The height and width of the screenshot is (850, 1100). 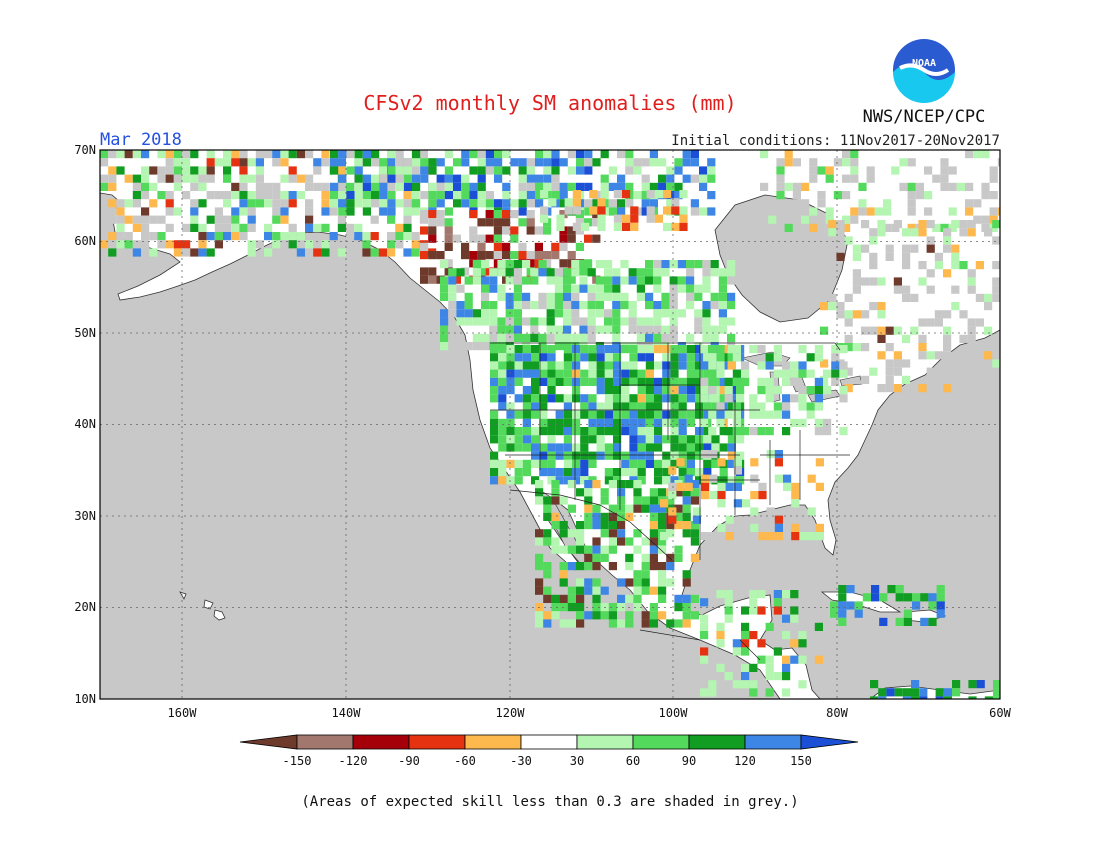 I want to click on legend-arrow-high, so click(x=829, y=742).